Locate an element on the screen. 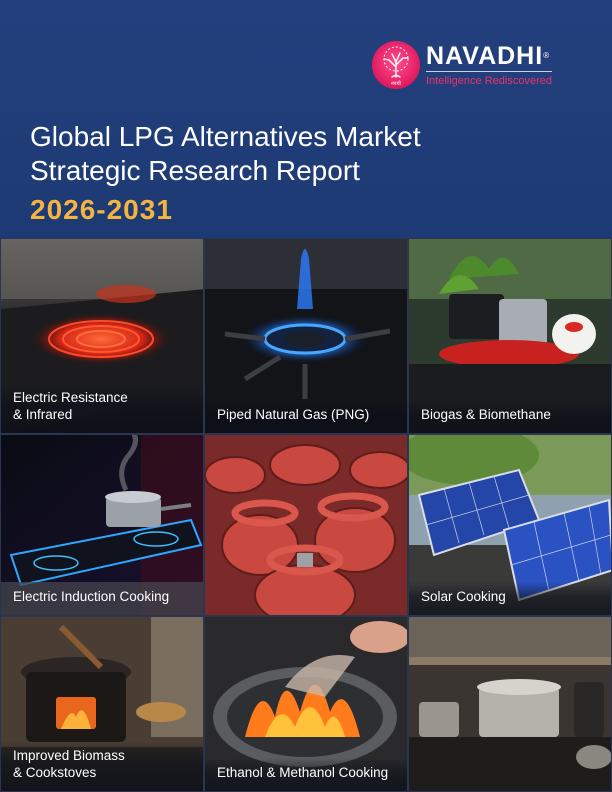 The width and height of the screenshot is (612, 792). tile-solar-cooking: Solar Cooking is located at coordinates (510, 525).